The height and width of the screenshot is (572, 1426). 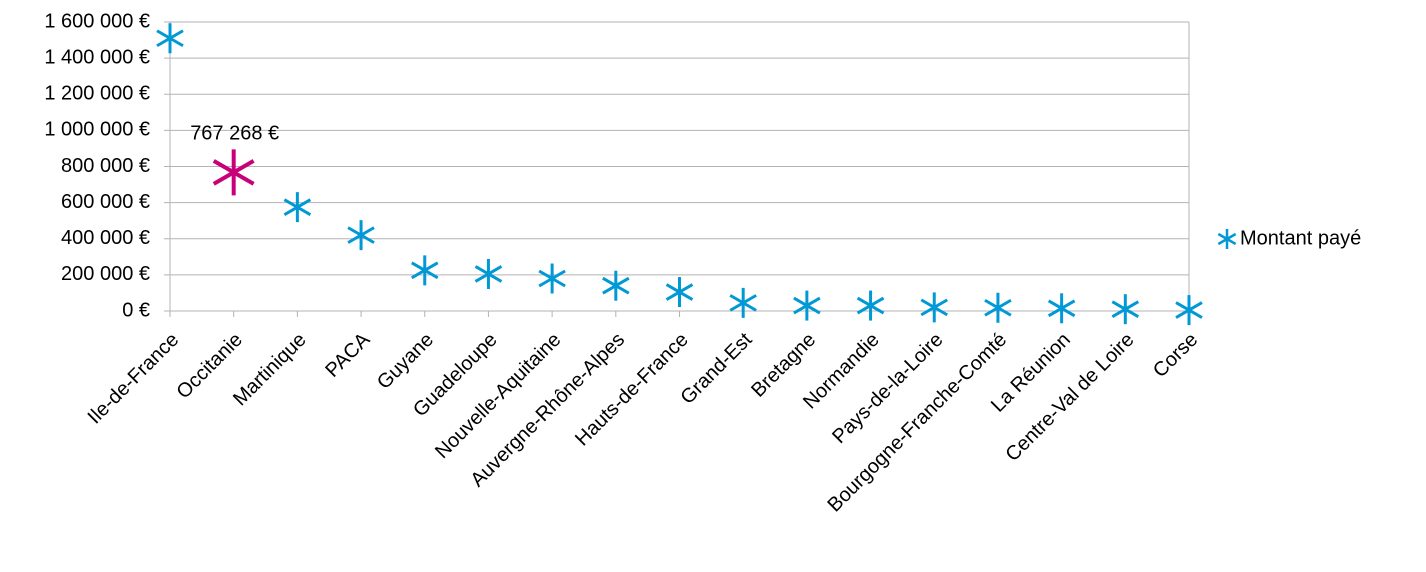 What do you see at coordinates (105, 274) in the screenshot?
I see `y-tick-label: 200 000 €` at bounding box center [105, 274].